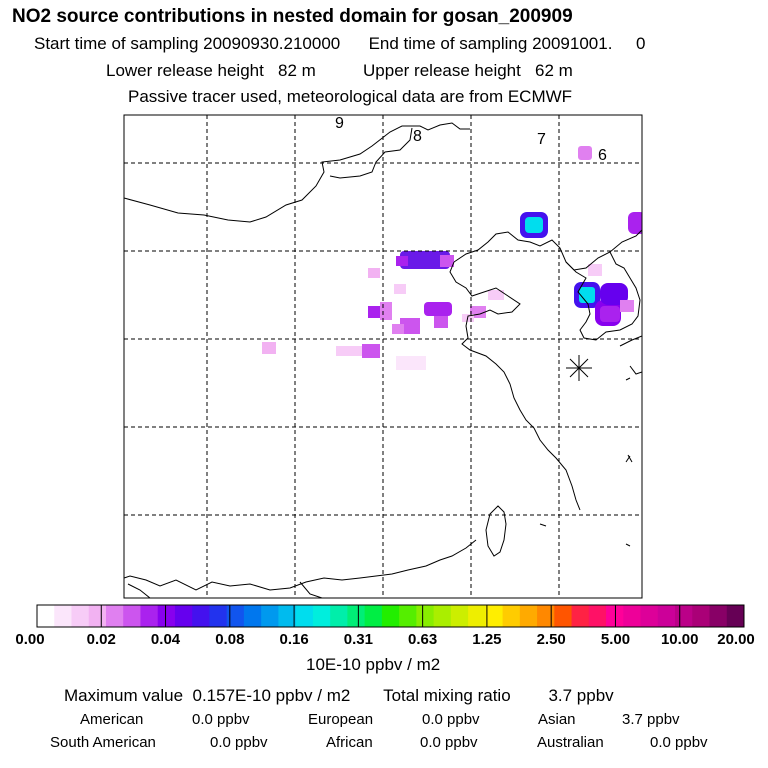  Describe the element at coordinates (570, 742) in the screenshot. I see `australian-label: Australian` at that location.